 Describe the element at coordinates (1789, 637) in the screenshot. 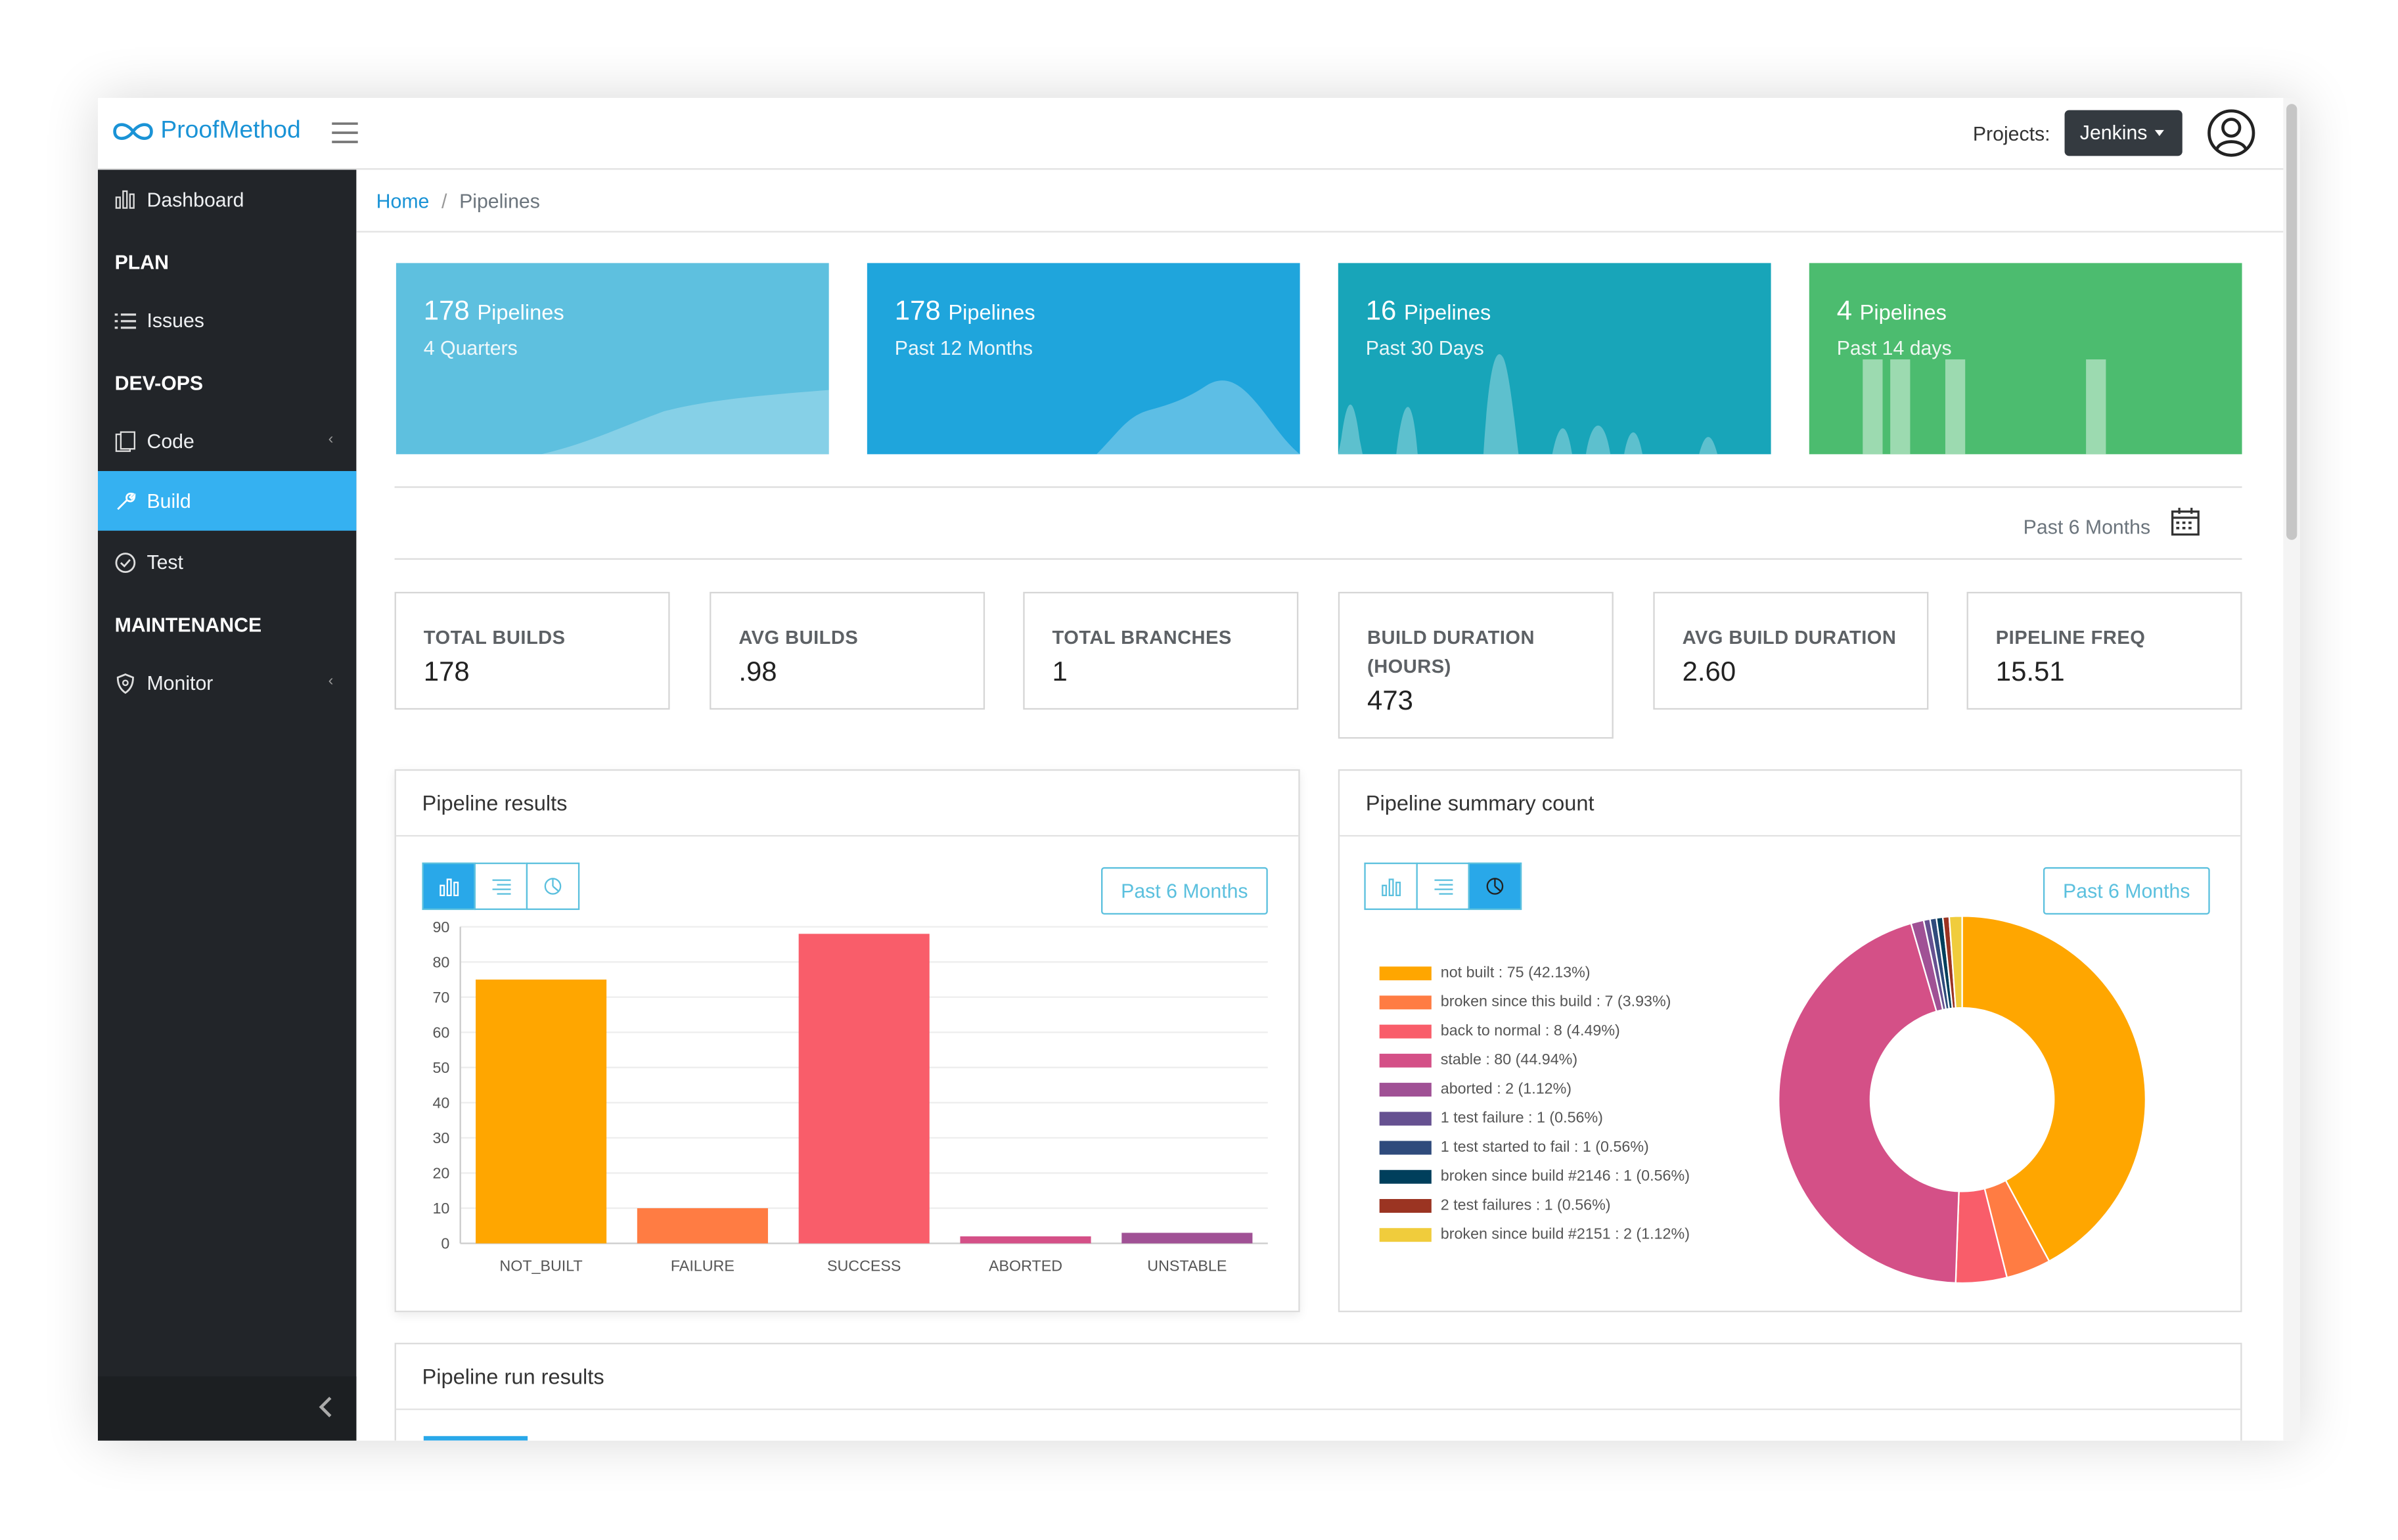

I see `stat-label: AVG BUILD DURATION` at that location.